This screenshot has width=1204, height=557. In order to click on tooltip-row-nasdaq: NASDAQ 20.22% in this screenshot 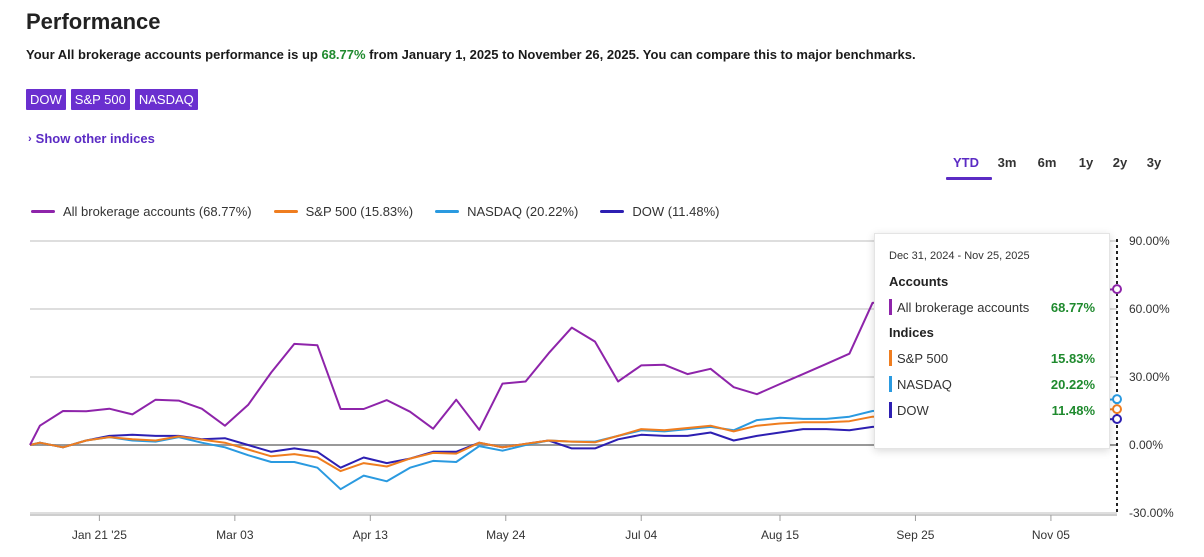, I will do `click(992, 384)`.